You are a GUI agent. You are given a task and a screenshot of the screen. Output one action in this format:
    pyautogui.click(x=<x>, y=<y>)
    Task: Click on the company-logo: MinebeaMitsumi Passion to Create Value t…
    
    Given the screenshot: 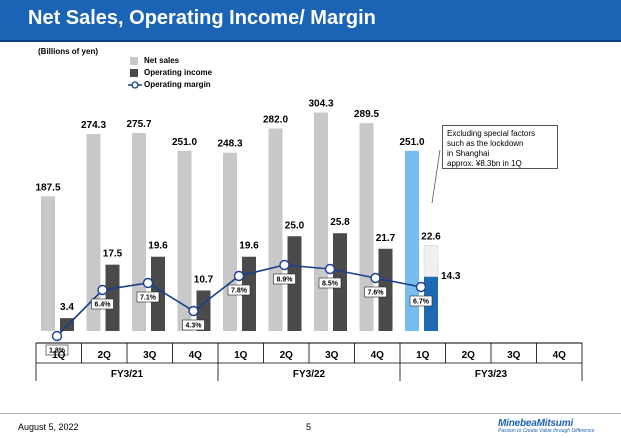 What is the action you would take?
    pyautogui.click(x=546, y=426)
    